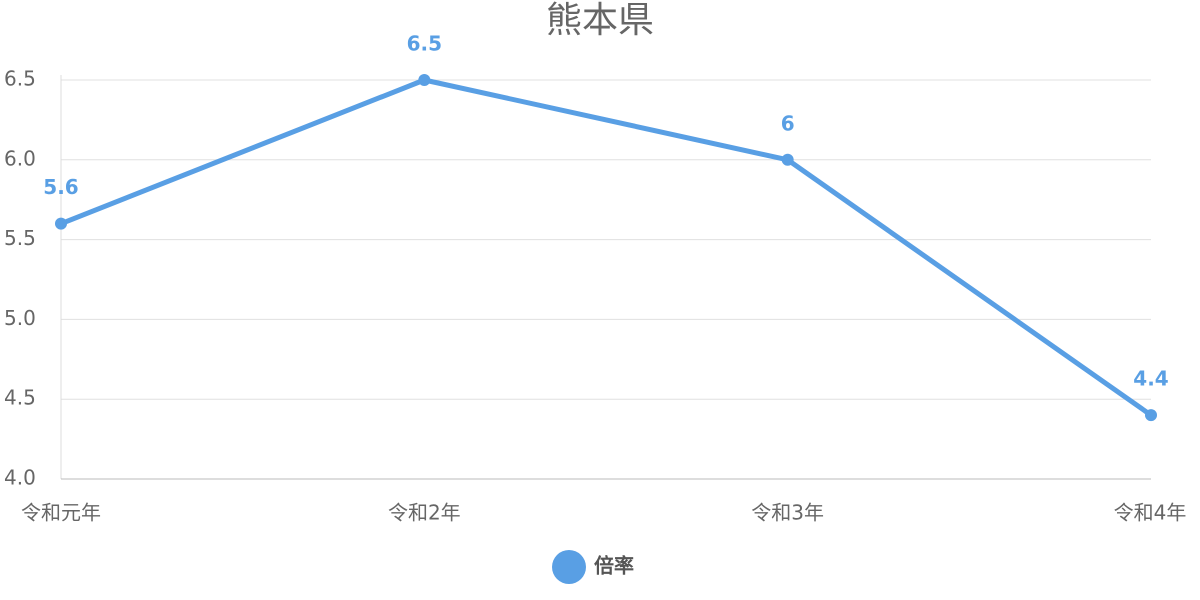  I want to click on y-tick-label: 5.0, so click(20, 318).